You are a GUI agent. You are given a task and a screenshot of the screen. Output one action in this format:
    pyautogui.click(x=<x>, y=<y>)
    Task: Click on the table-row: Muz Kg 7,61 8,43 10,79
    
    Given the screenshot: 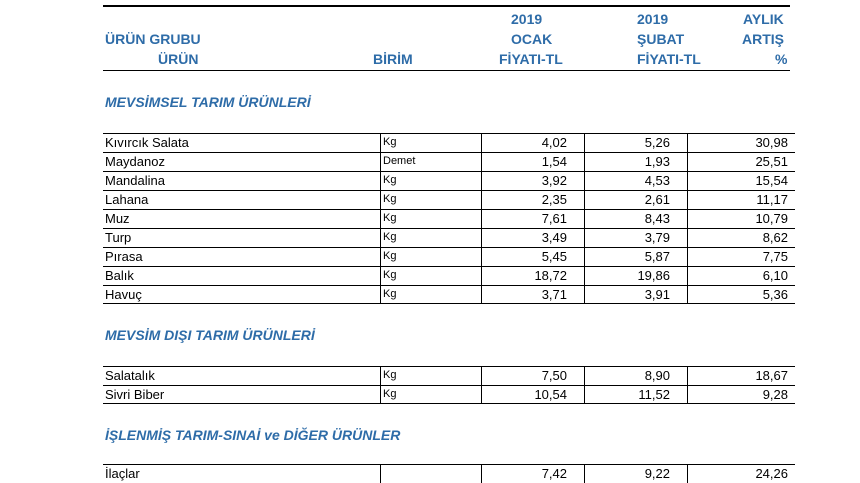 What is the action you would take?
    pyautogui.click(x=449, y=218)
    